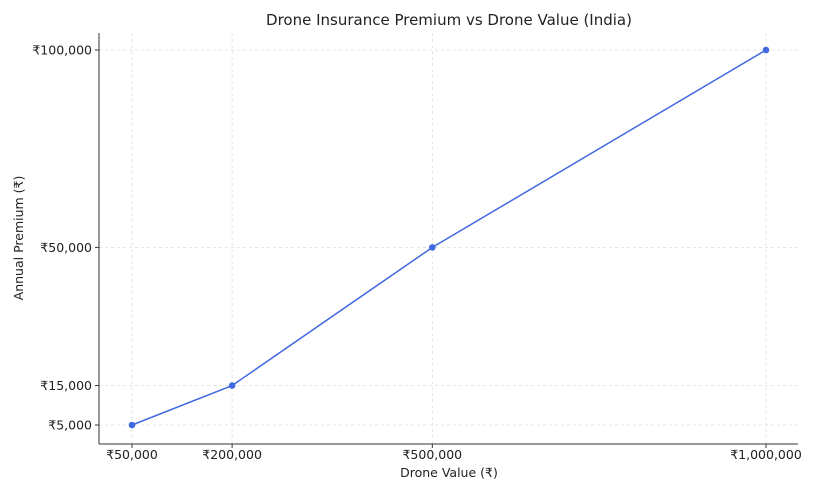 The height and width of the screenshot is (492, 820). What do you see at coordinates (70, 425) in the screenshot?
I see `y-tick-label: ₹5,000` at bounding box center [70, 425].